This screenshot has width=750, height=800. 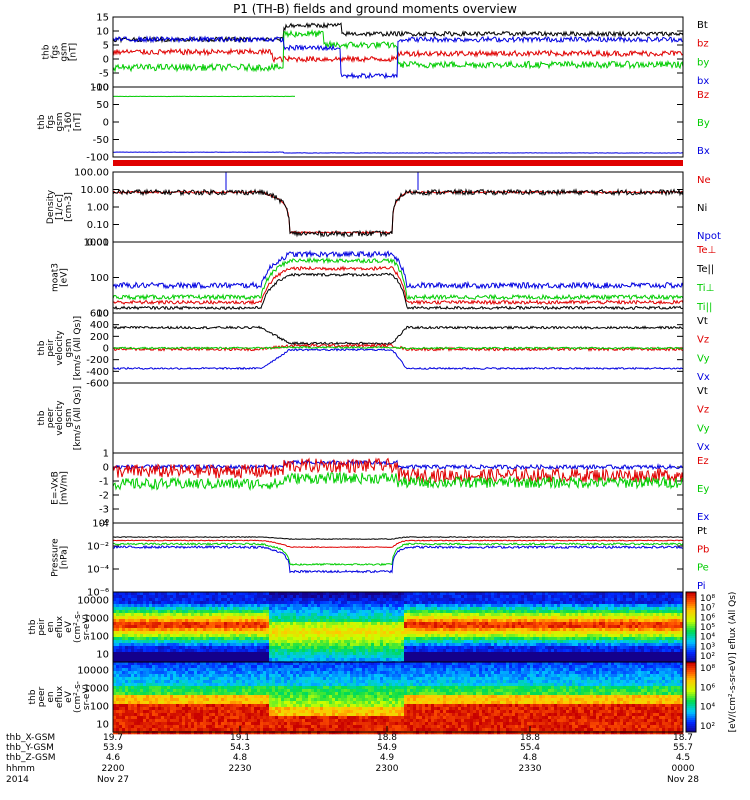 What do you see at coordinates (56, 488) in the screenshot?
I see `ylabel-efield-0: E=-VxB` at bounding box center [56, 488].